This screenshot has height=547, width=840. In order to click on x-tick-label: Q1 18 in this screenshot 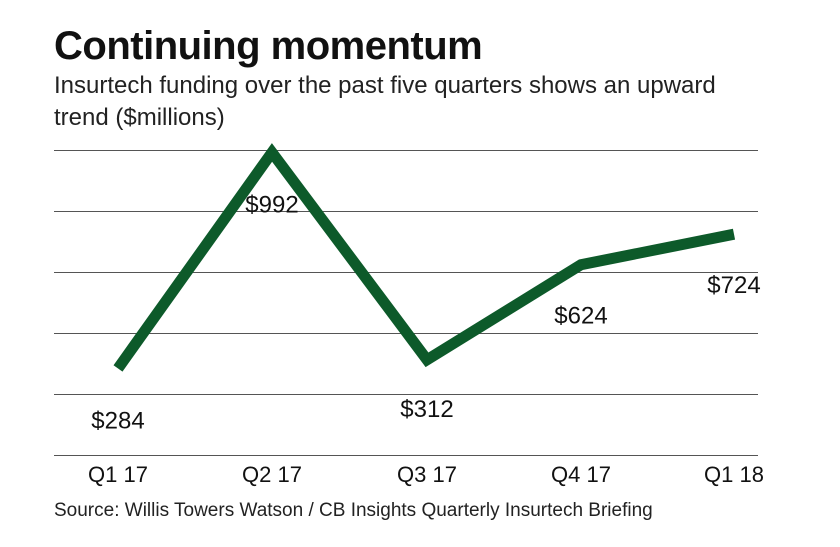, I will do `click(734, 474)`.